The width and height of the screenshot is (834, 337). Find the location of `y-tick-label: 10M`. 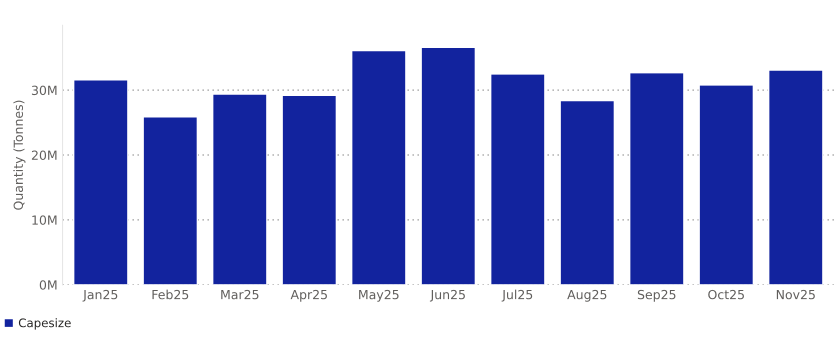

y-tick-label: 10M is located at coordinates (44, 220).